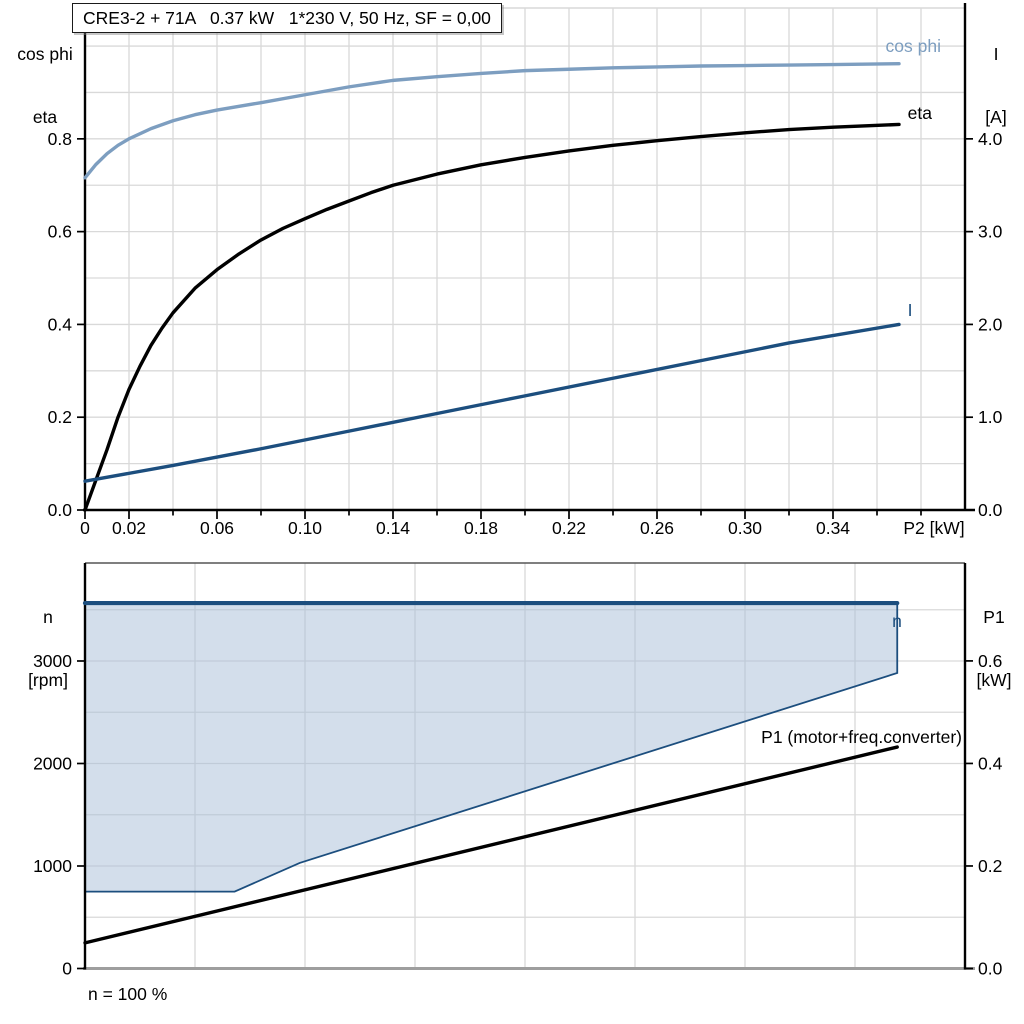 Image resolution: width=1024 pixels, height=1024 pixels. I want to click on bottom-right-axis-label: P1 [kW], so click(994, 649).